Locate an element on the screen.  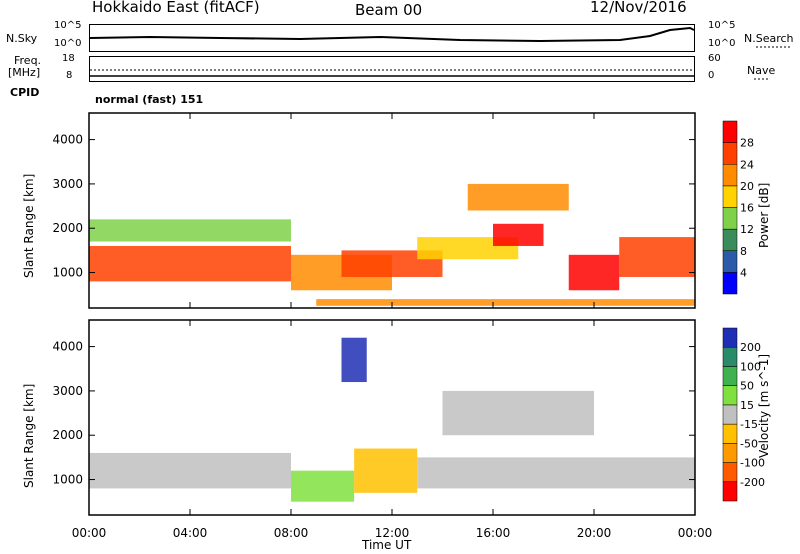
freq-label: Freq. is located at coordinates (28, 60).